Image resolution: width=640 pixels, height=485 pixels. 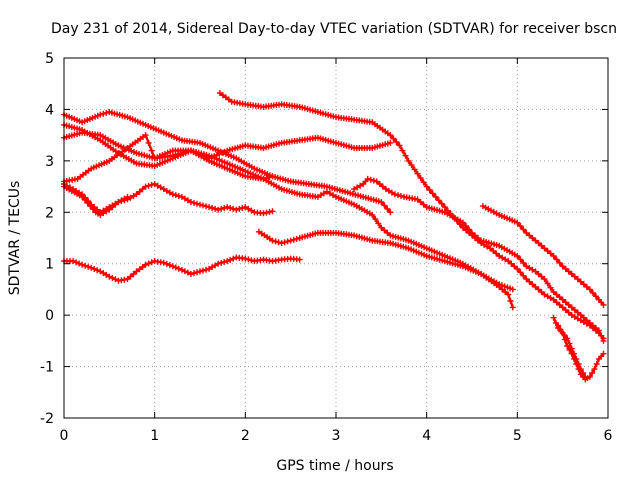 What do you see at coordinates (49, 162) in the screenshot?
I see `y-tick-label: 3` at bounding box center [49, 162].